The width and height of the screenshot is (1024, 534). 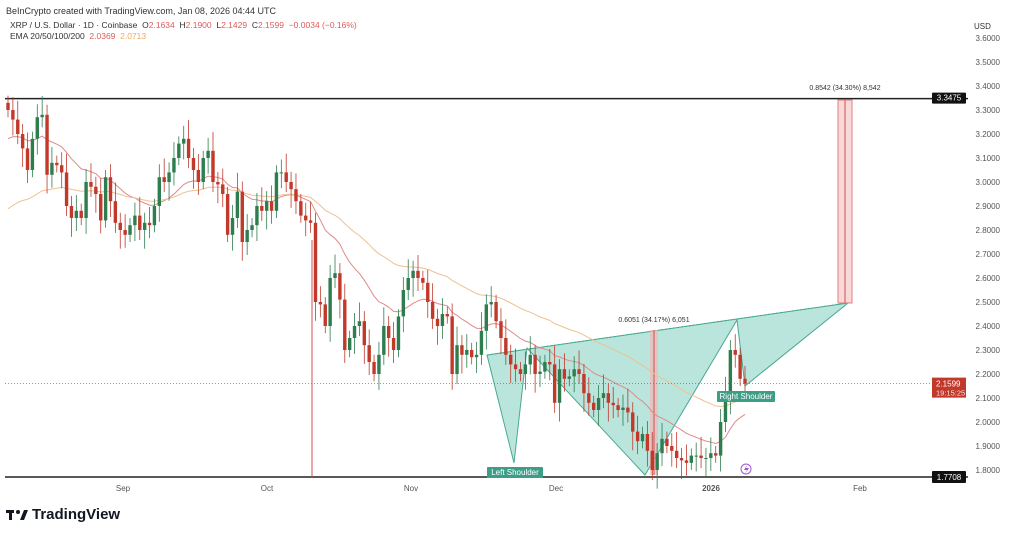 What do you see at coordinates (996, 250) in the screenshot?
I see `price-axis` at bounding box center [996, 250].